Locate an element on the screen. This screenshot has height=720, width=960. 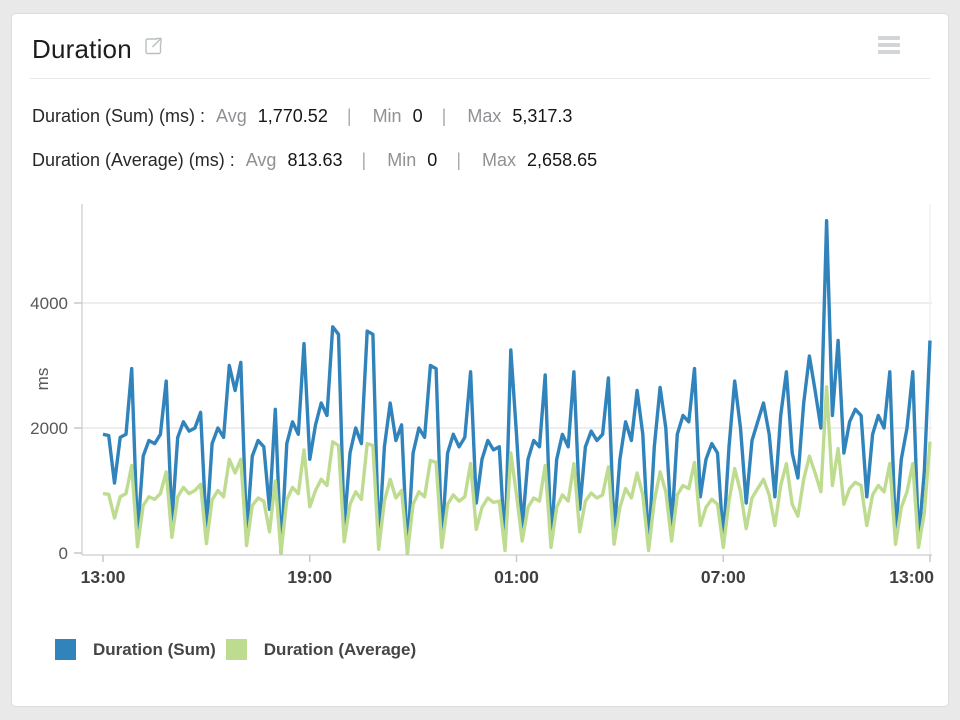
stat-avg-min-value: 0 is located at coordinates (432, 160).